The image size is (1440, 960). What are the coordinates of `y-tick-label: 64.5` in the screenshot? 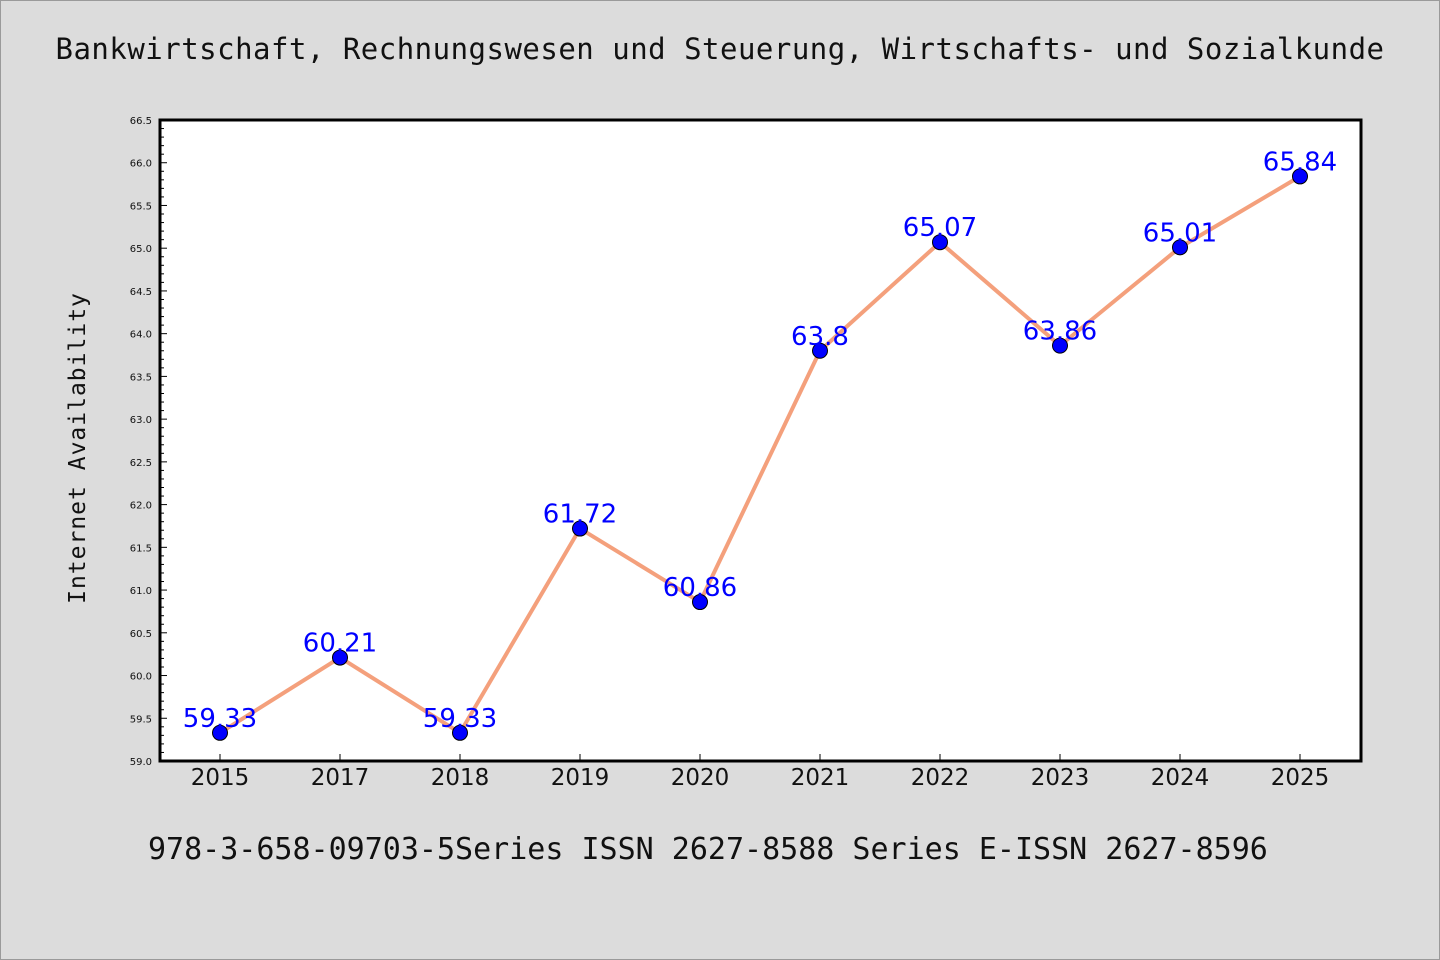 It's located at (141, 292).